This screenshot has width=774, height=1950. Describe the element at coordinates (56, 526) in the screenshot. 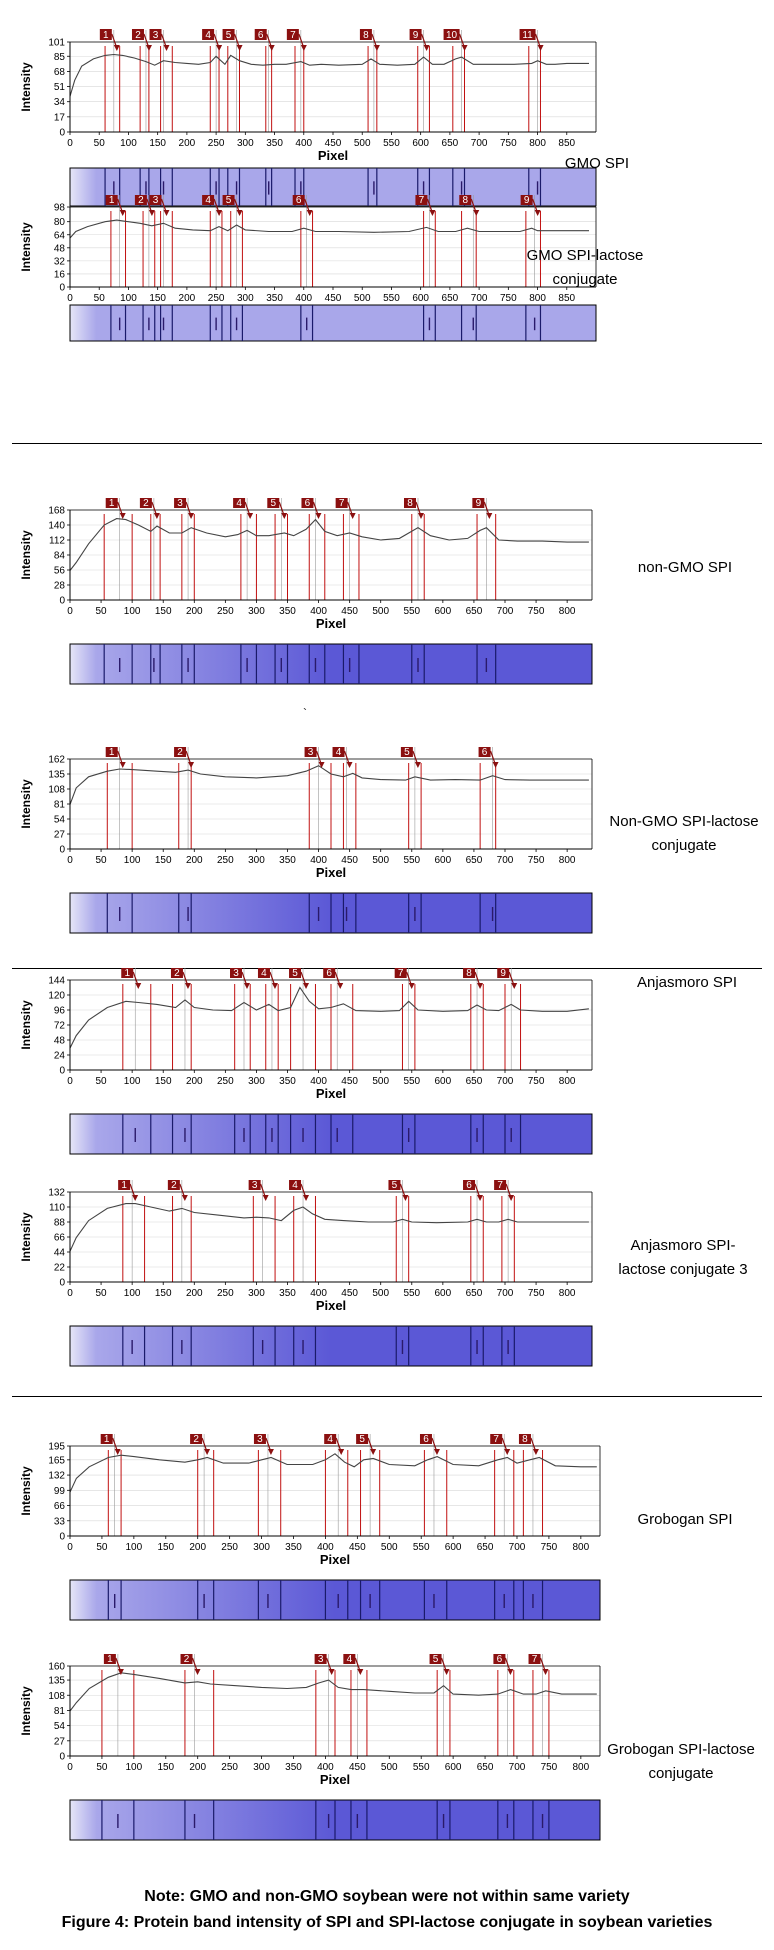

I see `y-tick-label: 140` at that location.